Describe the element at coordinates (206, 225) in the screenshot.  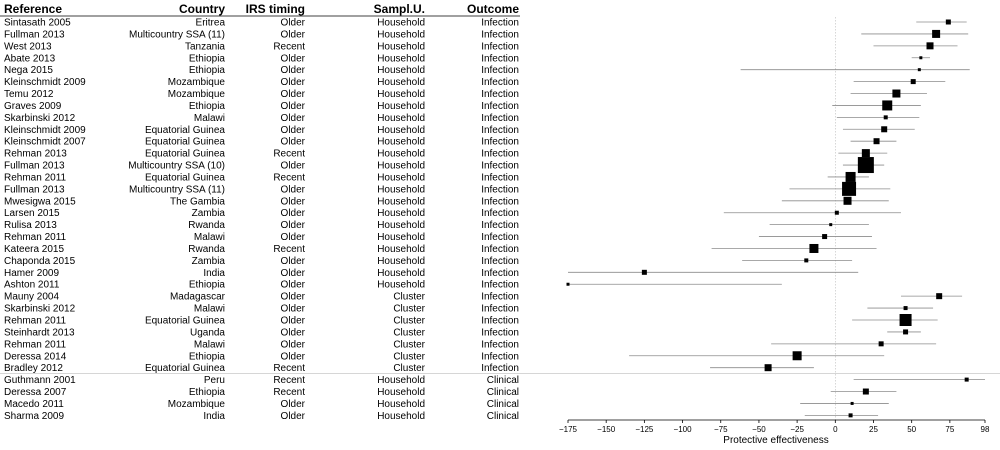
I see `row-country: Rwanda` at that location.